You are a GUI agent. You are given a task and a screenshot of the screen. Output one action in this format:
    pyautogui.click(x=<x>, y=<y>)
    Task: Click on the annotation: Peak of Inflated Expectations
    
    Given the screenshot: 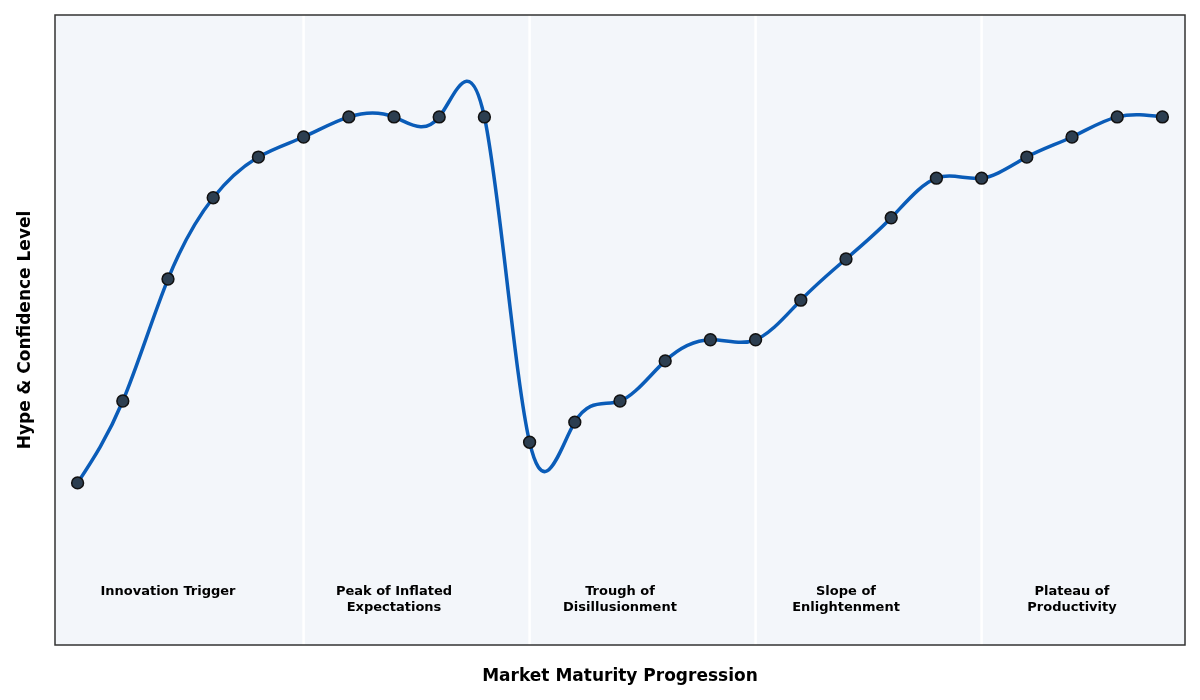 What is the action you would take?
    pyautogui.click(x=394, y=598)
    